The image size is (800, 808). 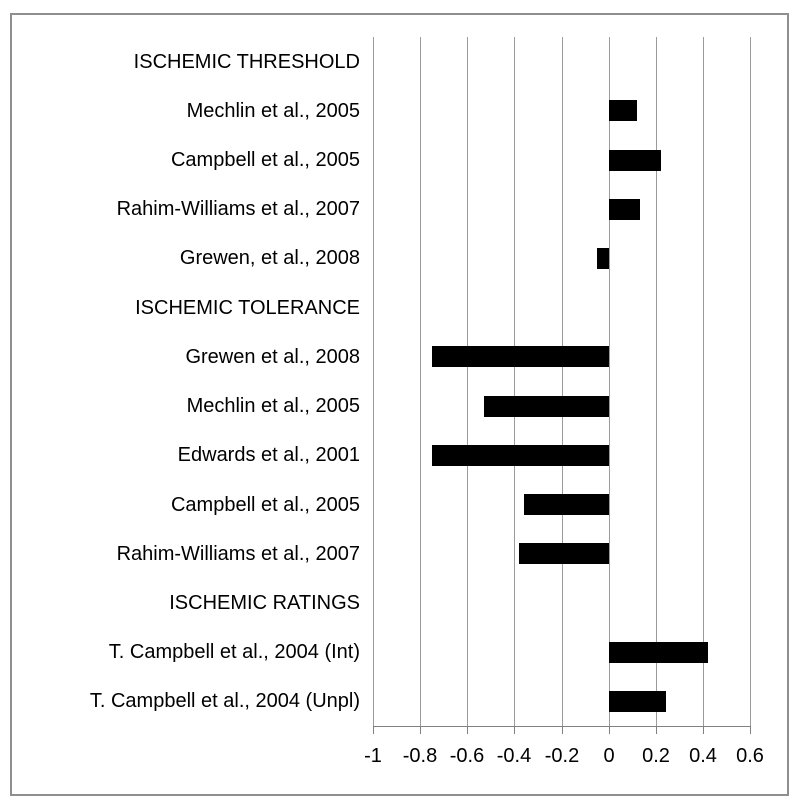 What do you see at coordinates (272, 357) in the screenshot?
I see `category-label: Grewen et al., 2008` at bounding box center [272, 357].